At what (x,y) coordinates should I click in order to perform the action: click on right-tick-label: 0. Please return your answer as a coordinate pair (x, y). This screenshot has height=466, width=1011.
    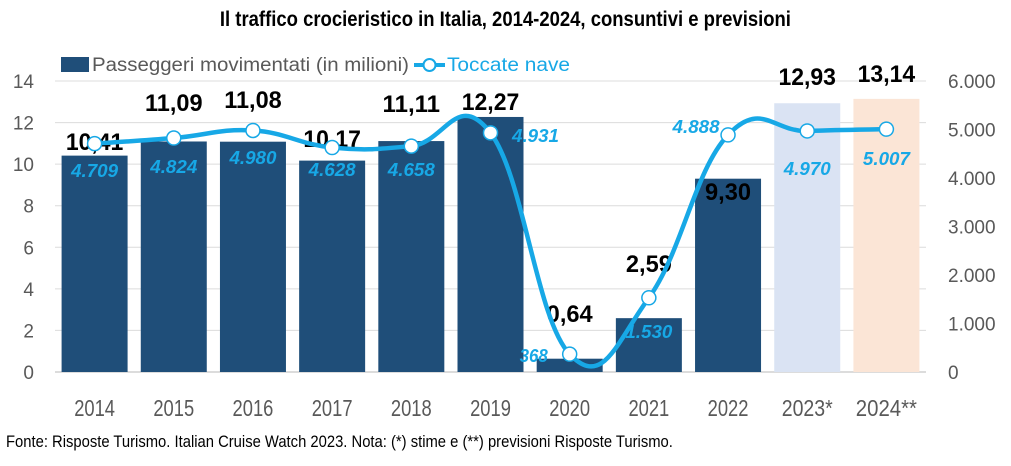
    Looking at the image, I should click on (953, 373).